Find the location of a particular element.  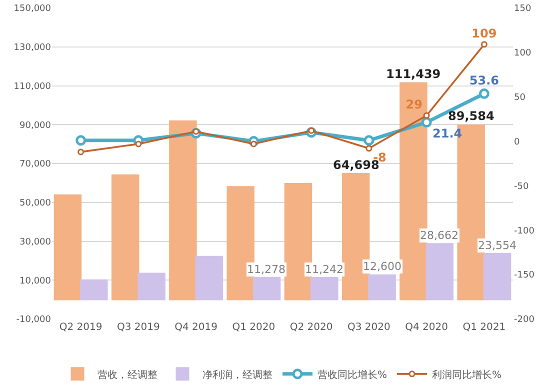

data-label: 111,439 is located at coordinates (413, 74).